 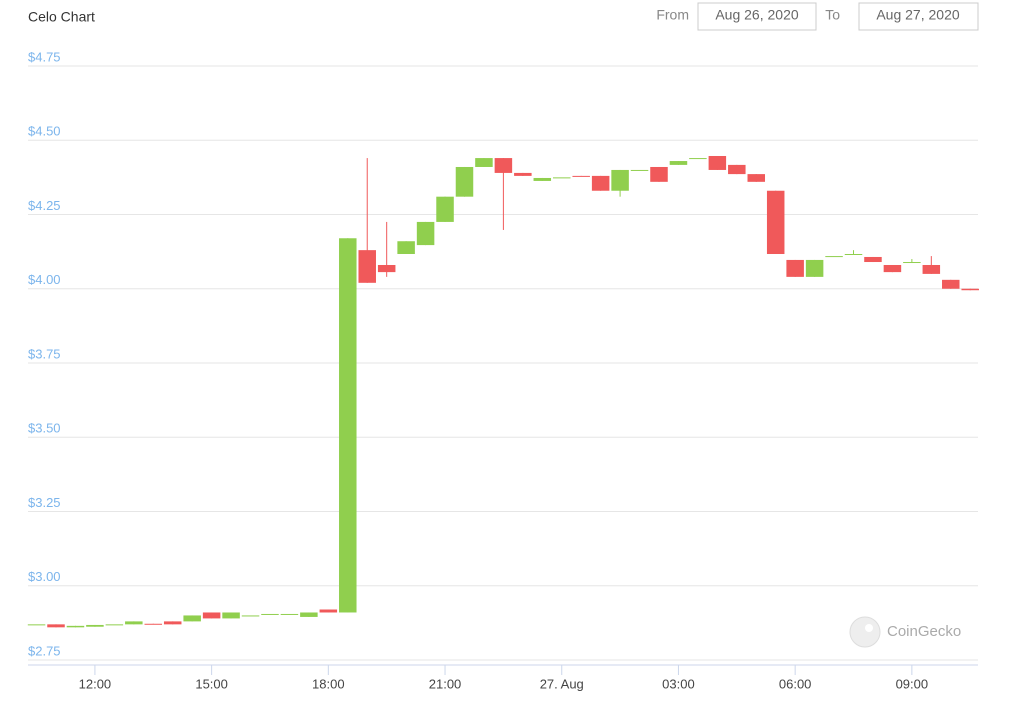 I want to click on x-tick-label: 21:00, so click(x=445, y=683).